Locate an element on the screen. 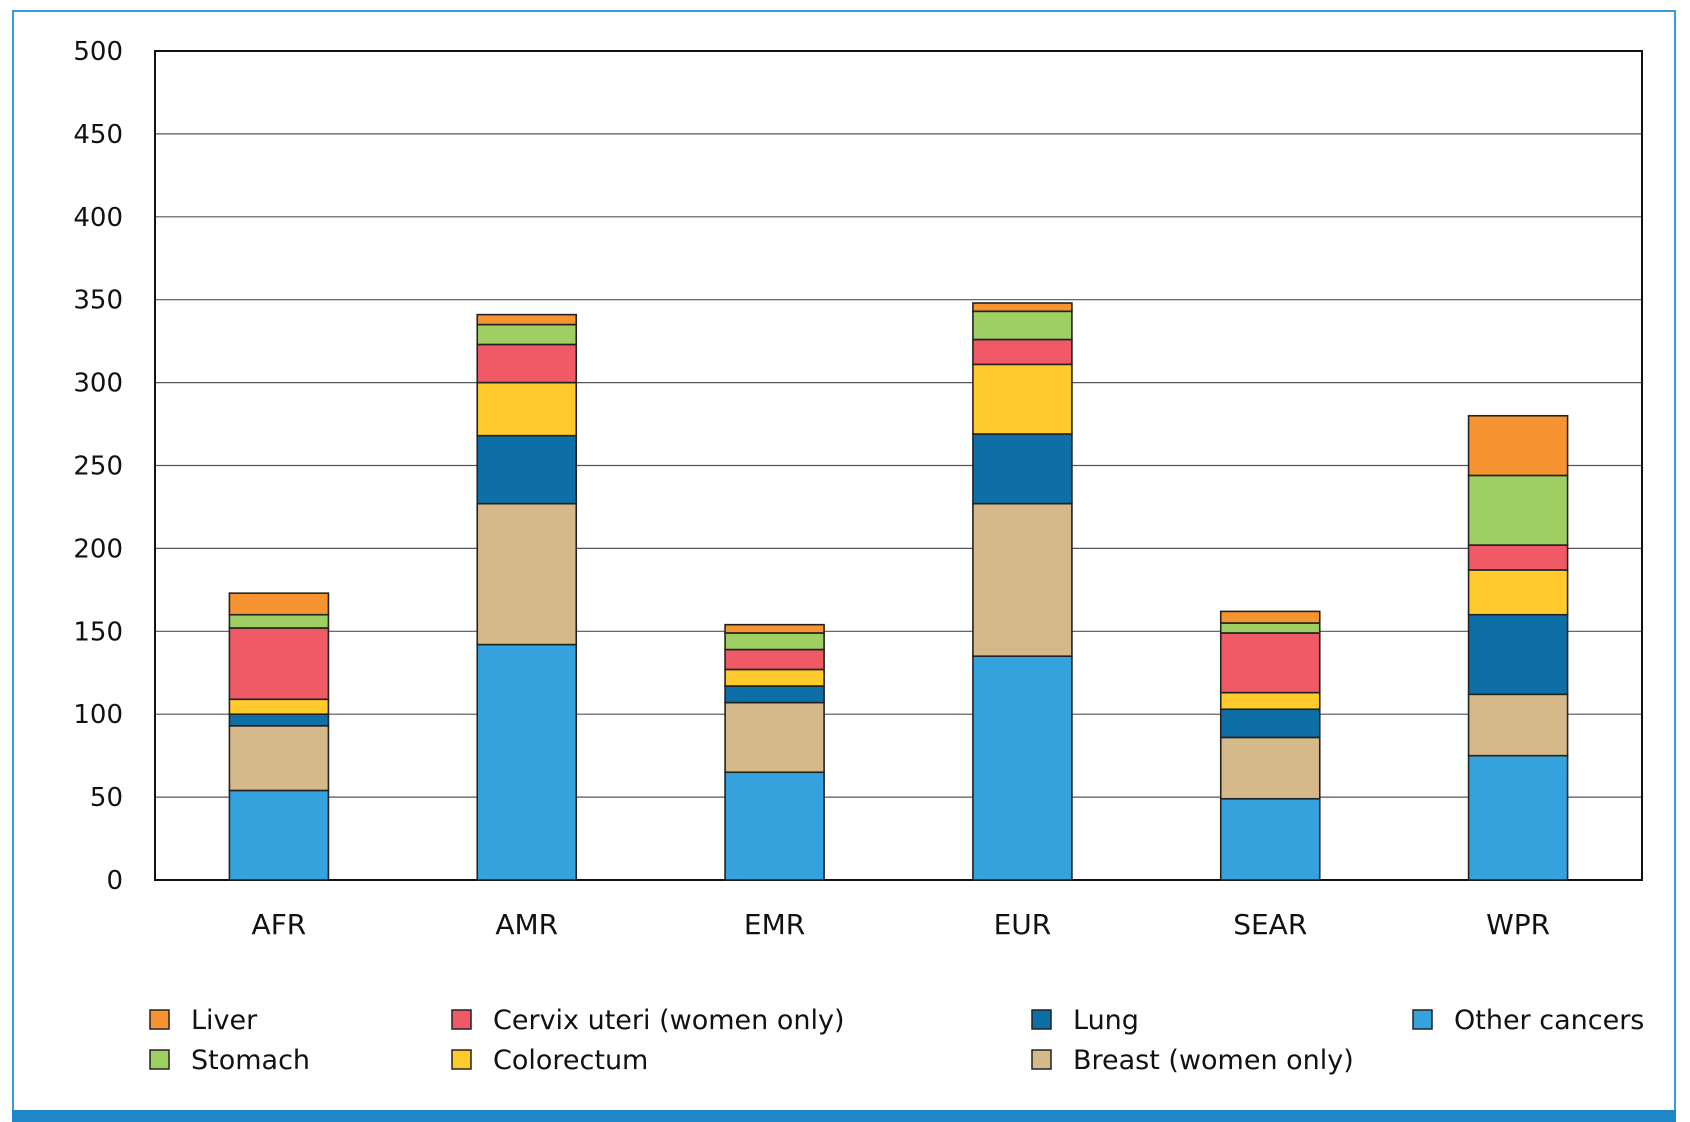  y-tick-label: 200 is located at coordinates (98, 549).